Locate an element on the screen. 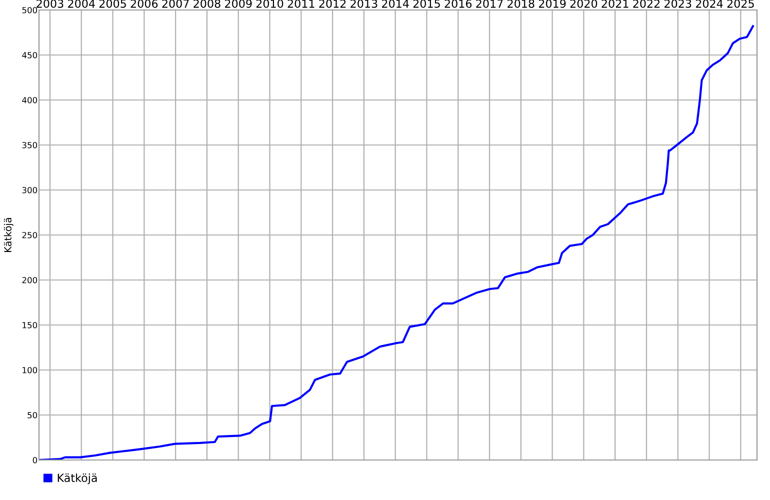 The image size is (770, 500). y-tick-label: 250 is located at coordinates (30, 235).